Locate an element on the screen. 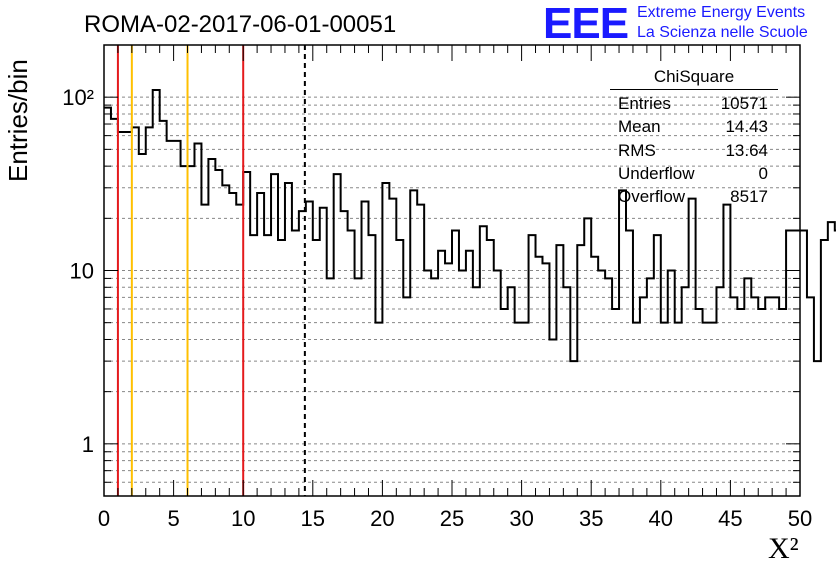  stat-row: Underflow 0 is located at coordinates (694, 173).